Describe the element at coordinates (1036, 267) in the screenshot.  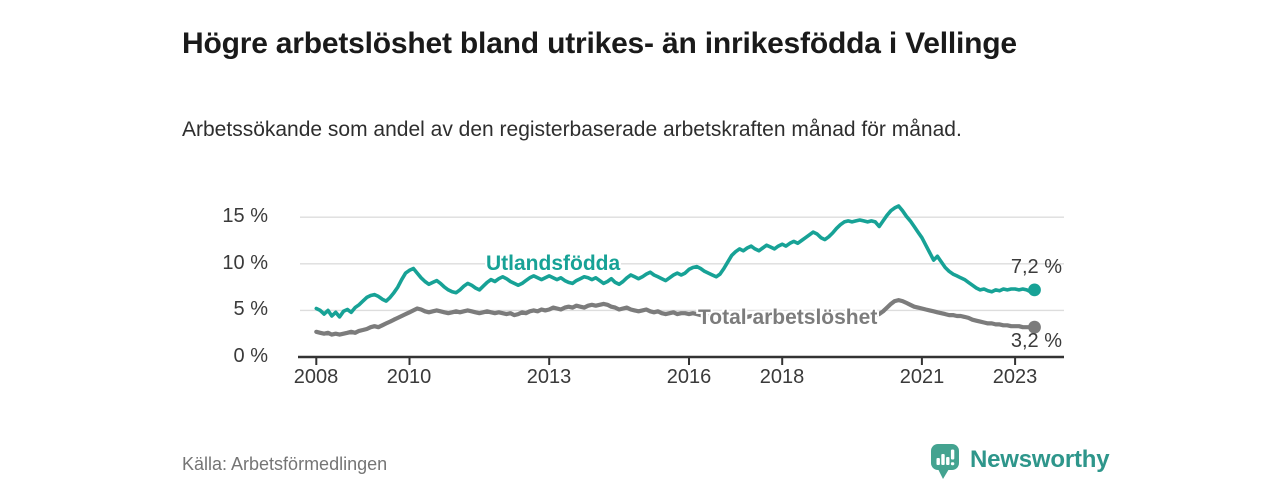
I see `end-value-label-utlandsfodda: 7,2 %` at that location.